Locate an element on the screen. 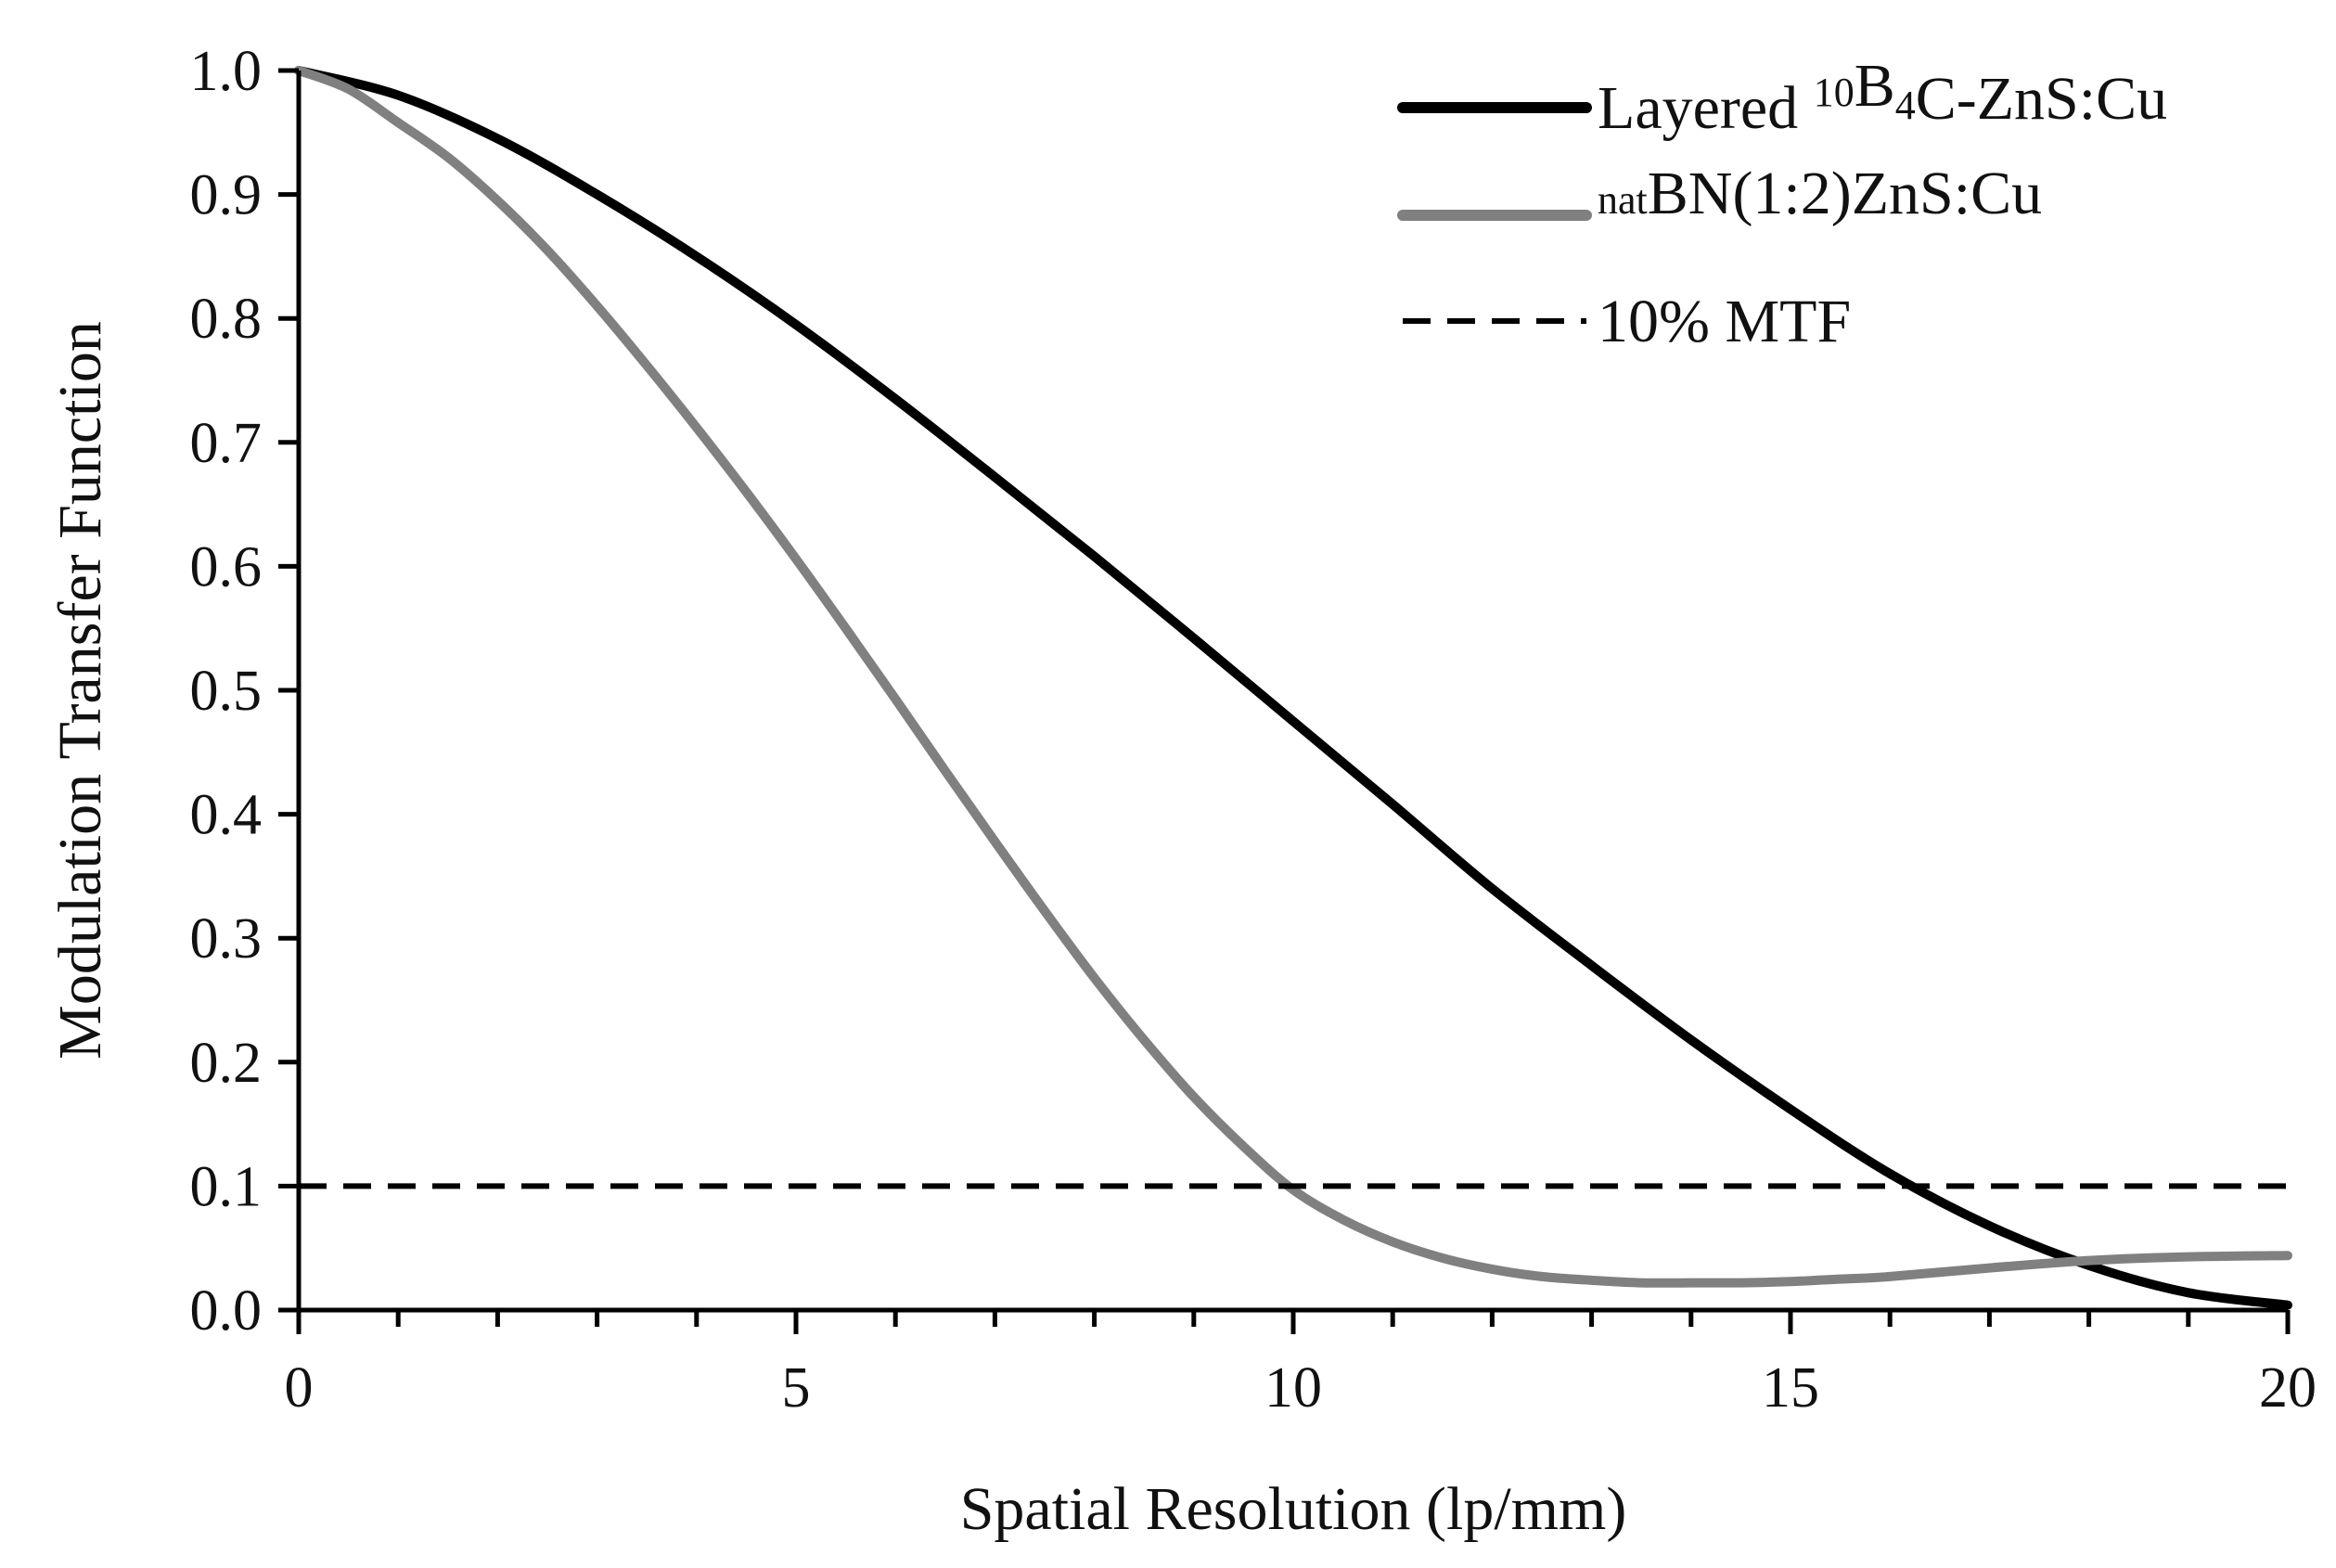 The width and height of the screenshot is (2336, 1568). y-tick-label: 0.9 is located at coordinates (226, 195).